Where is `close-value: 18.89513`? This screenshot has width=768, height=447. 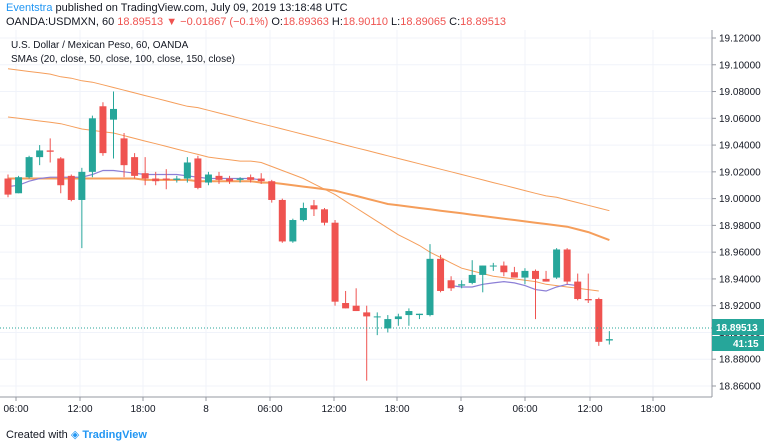
close-value: 18.89513 is located at coordinates (483, 22).